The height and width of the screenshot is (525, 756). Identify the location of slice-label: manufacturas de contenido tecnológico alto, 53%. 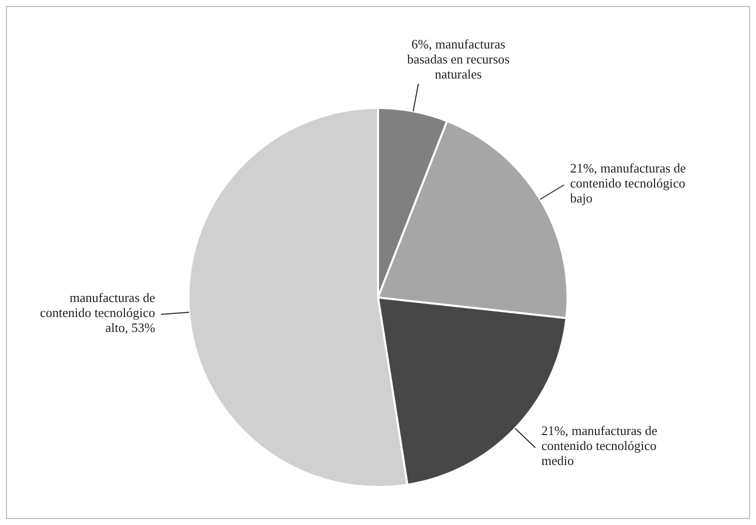
(98, 312).